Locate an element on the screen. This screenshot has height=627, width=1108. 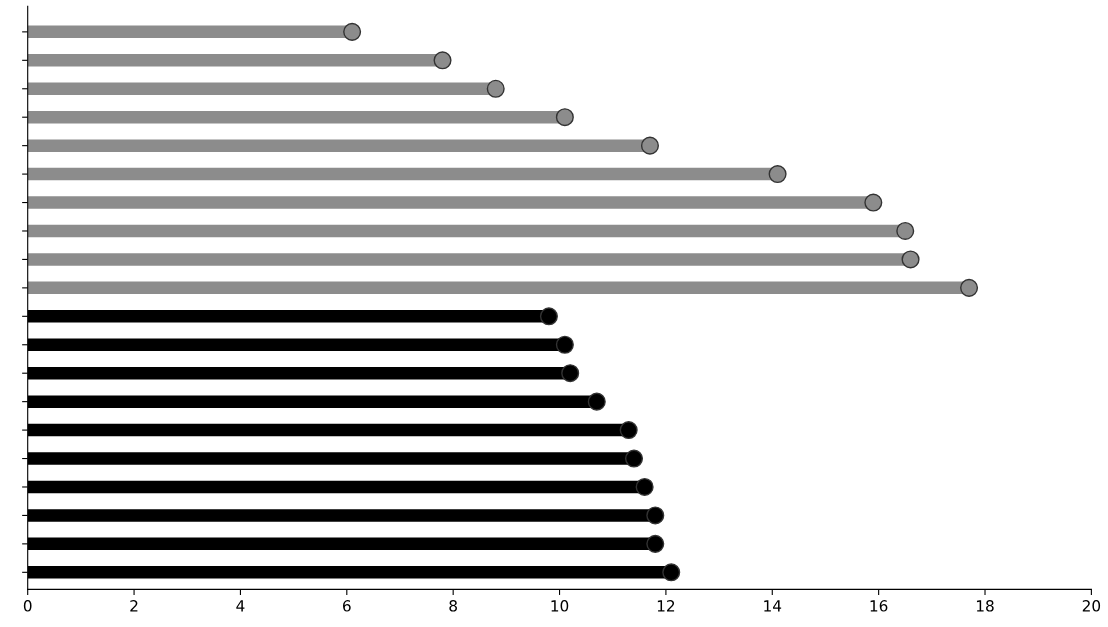
x-tick-label: 18 is located at coordinates (985, 606).